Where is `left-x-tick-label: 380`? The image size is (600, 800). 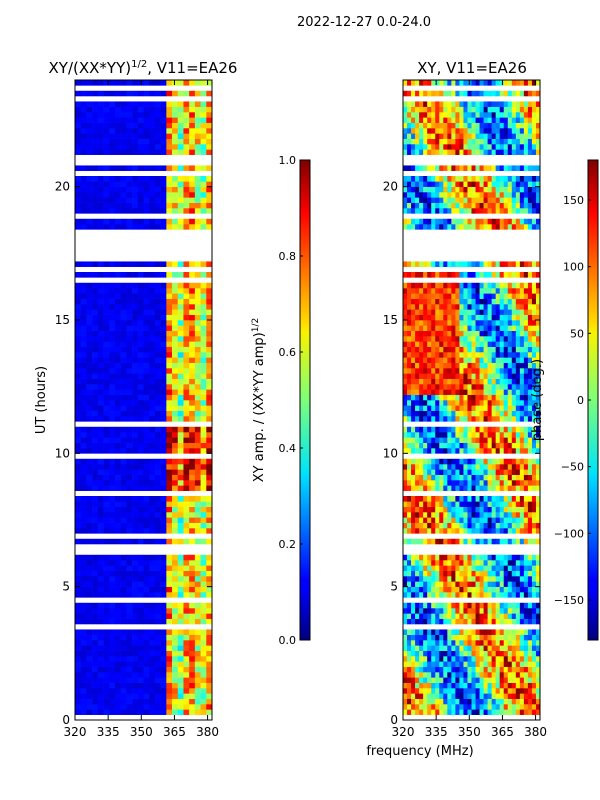 left-x-tick-label: 380 is located at coordinates (207, 732).